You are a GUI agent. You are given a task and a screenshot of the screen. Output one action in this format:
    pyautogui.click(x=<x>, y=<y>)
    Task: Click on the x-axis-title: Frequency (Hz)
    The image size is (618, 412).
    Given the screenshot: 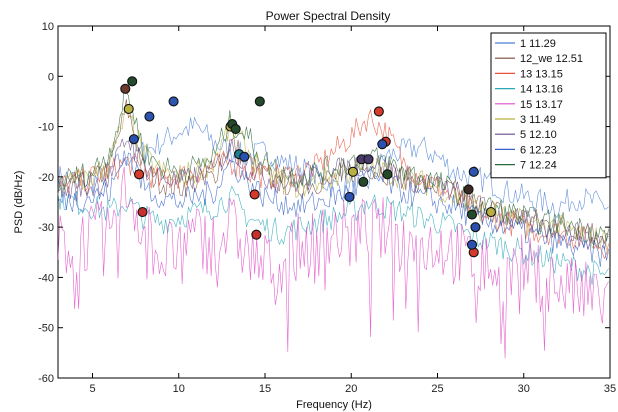 What is the action you would take?
    pyautogui.click(x=334, y=405)
    